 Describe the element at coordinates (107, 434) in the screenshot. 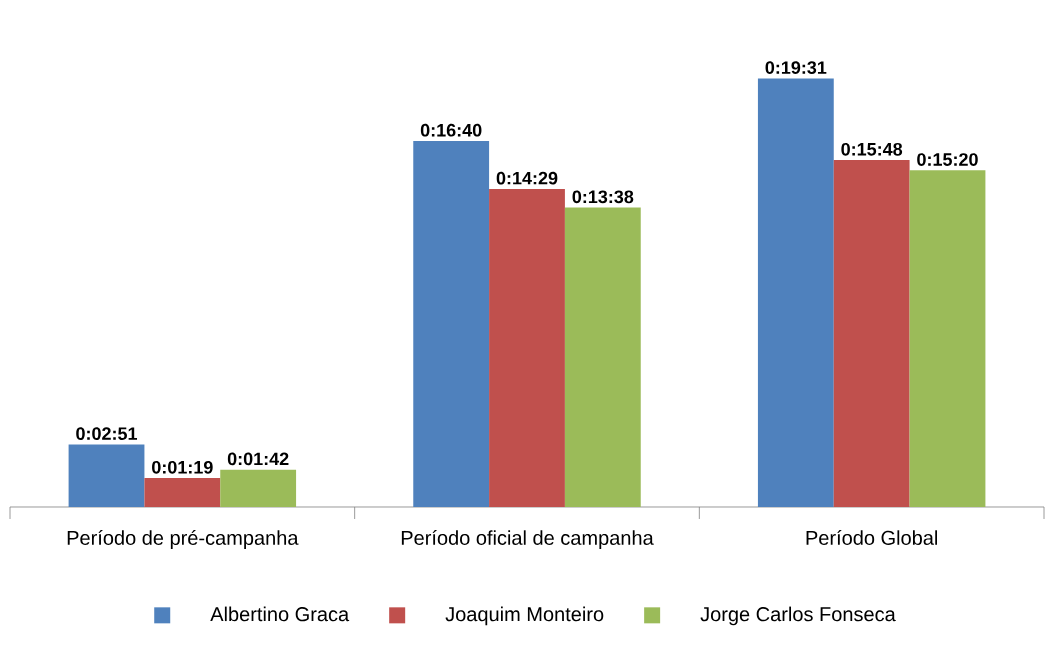

I see `data-label: 0:02:51` at that location.